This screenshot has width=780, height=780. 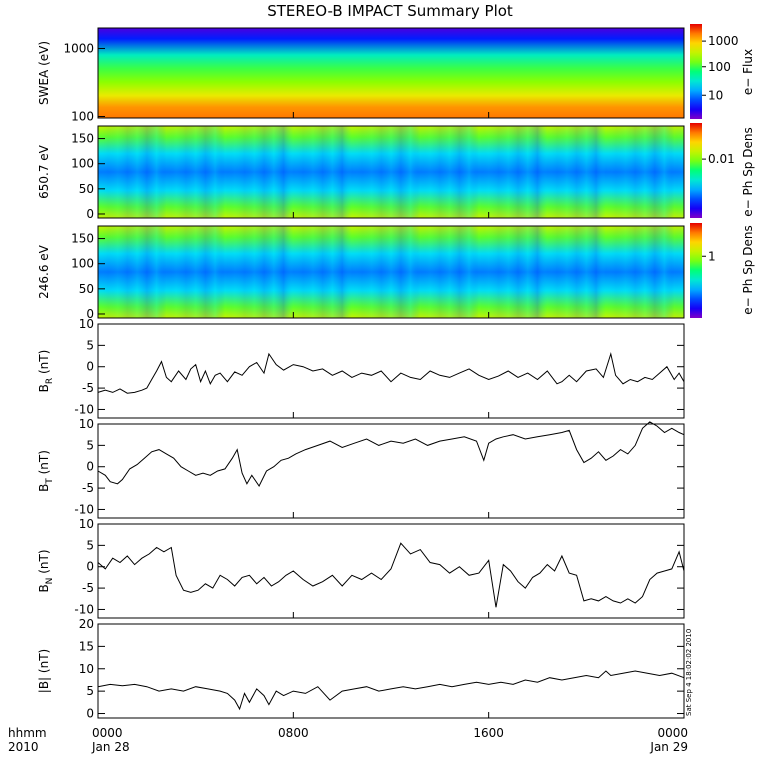 What do you see at coordinates (82, 116) in the screenshot?
I see `swea-ytick-label: 100` at bounding box center [82, 116].